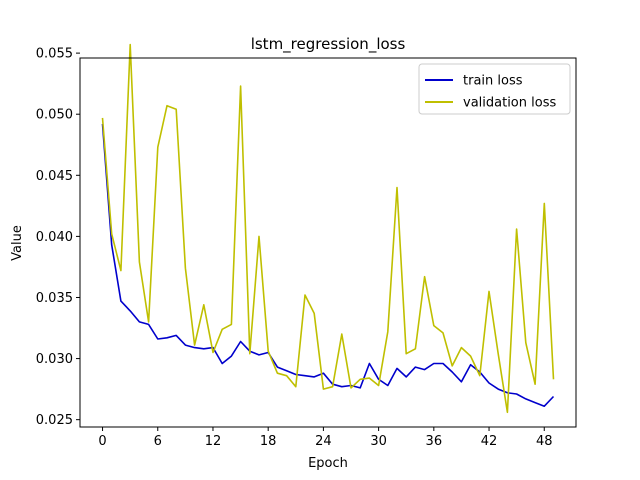  What do you see at coordinates (323, 441) in the screenshot?
I see `x-tick-label: 24` at bounding box center [323, 441].